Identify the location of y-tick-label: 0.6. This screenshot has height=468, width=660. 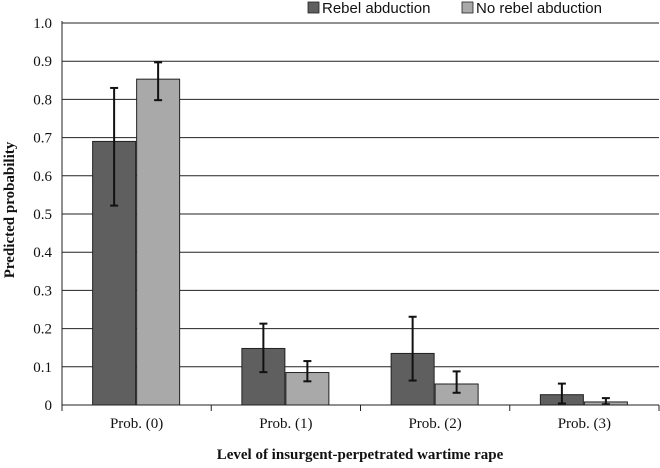
(42, 177).